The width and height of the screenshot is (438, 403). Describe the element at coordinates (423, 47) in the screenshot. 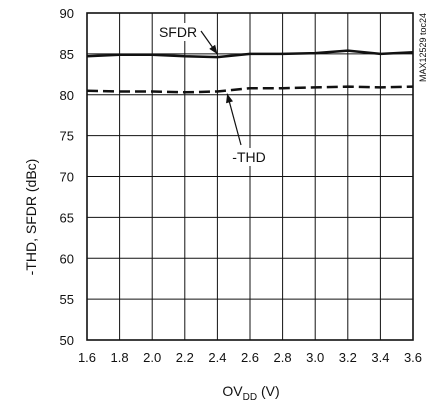

I see `figure-code: MAX12529 toc24` at that location.